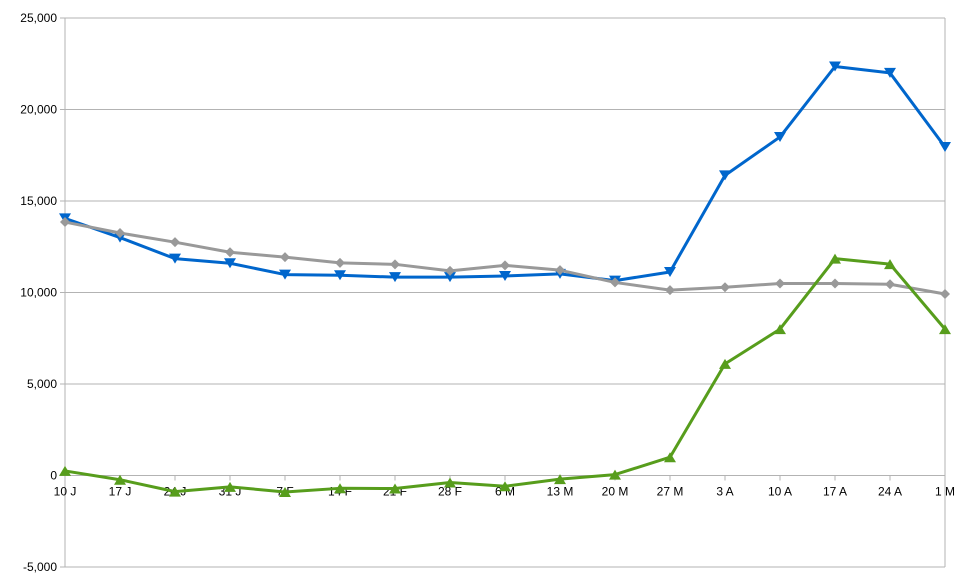 This screenshot has width=978, height=586. Describe the element at coordinates (890, 492) in the screenshot. I see `x-tick-label: 24 A` at that location.